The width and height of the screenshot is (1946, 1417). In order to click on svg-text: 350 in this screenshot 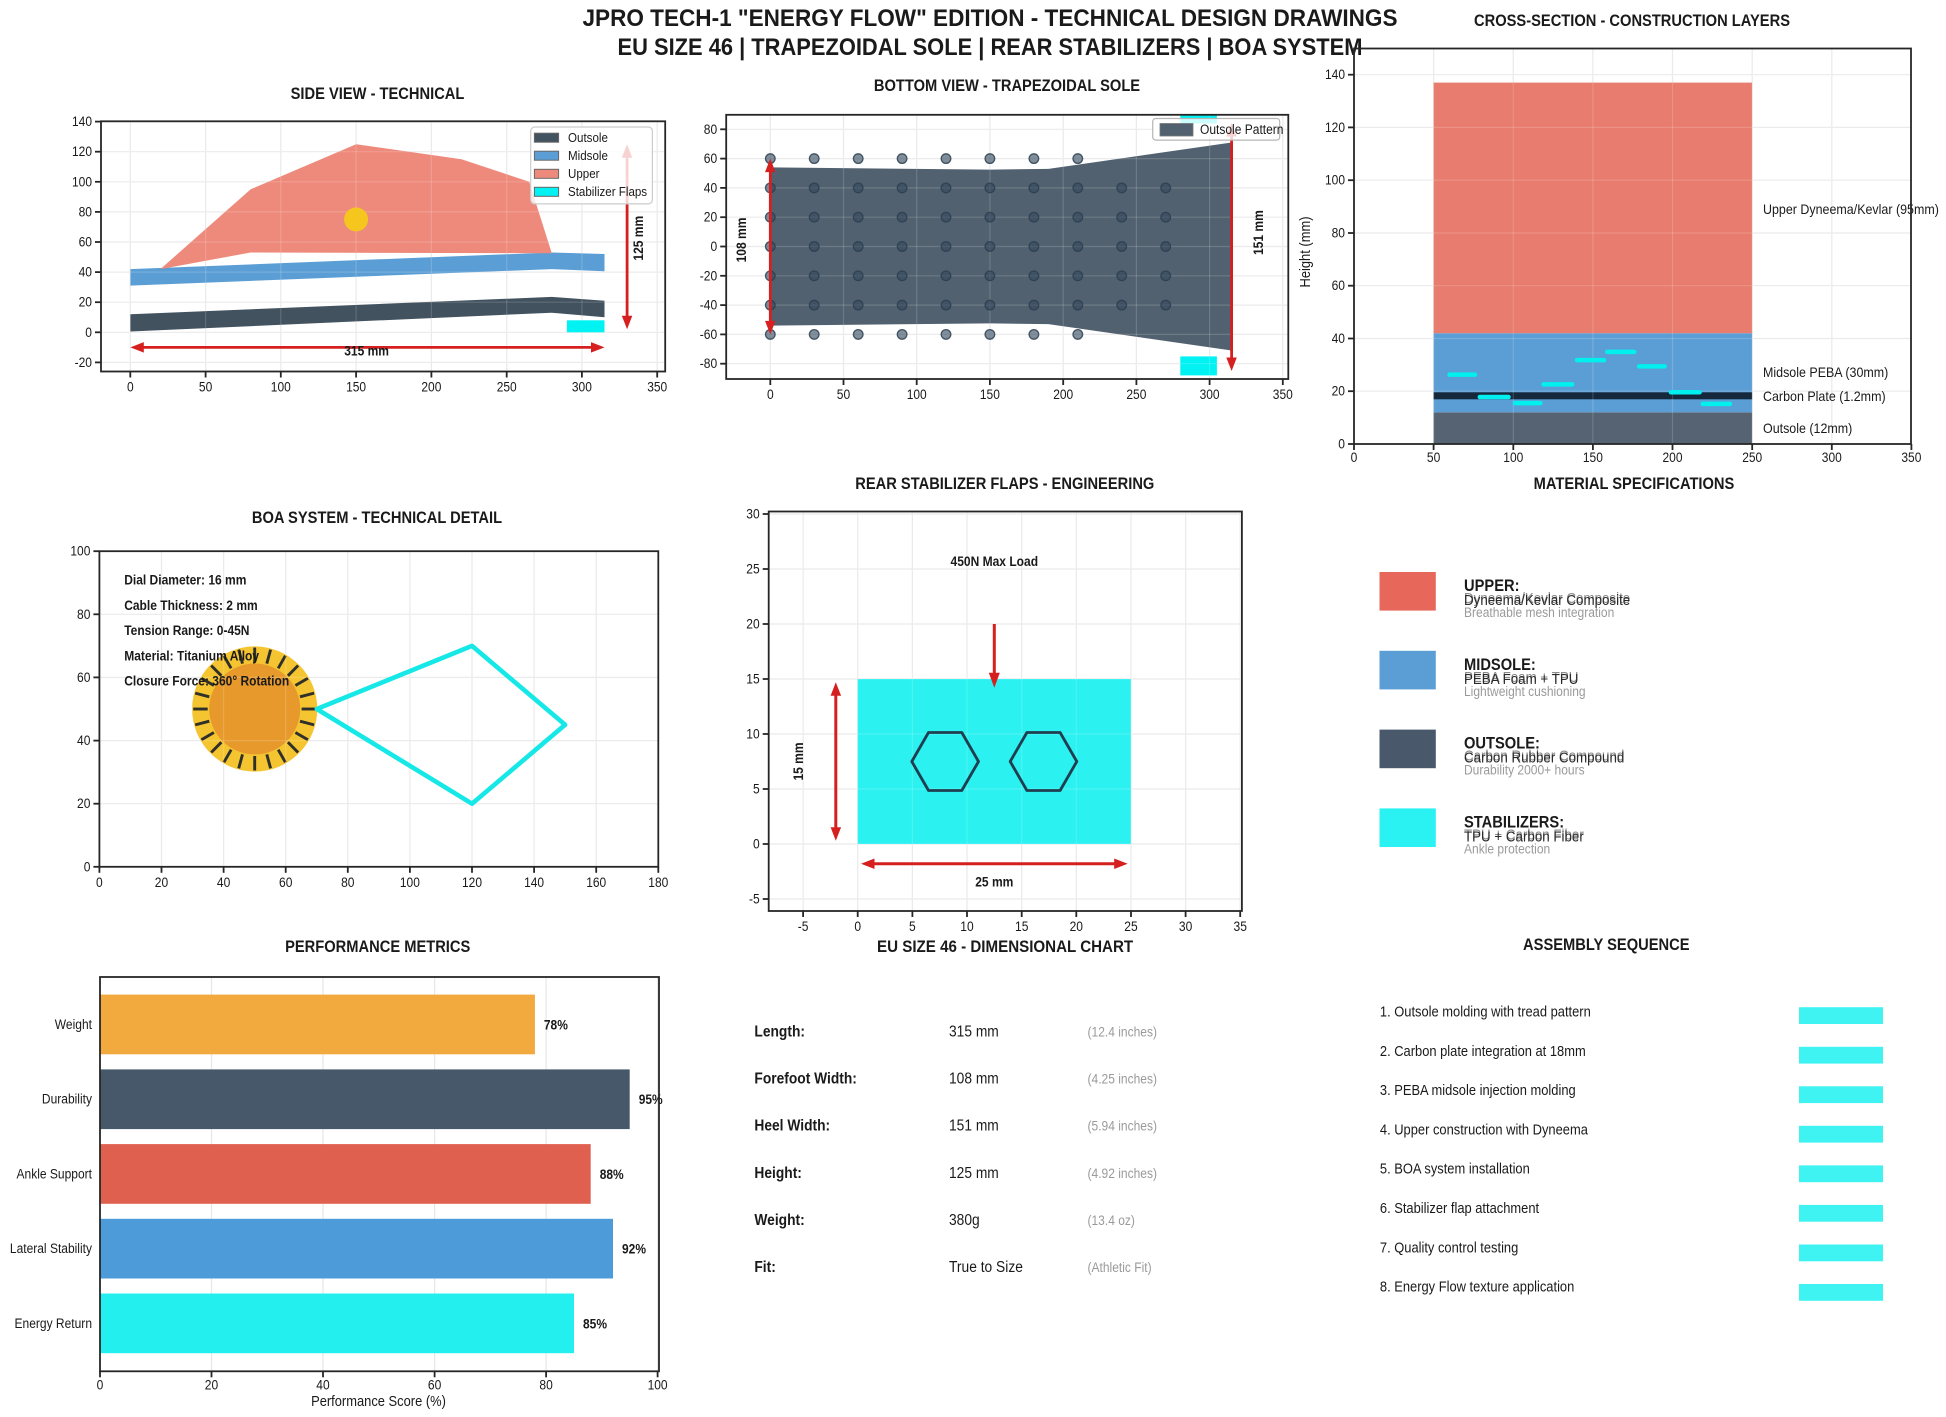, I will do `click(657, 387)`.